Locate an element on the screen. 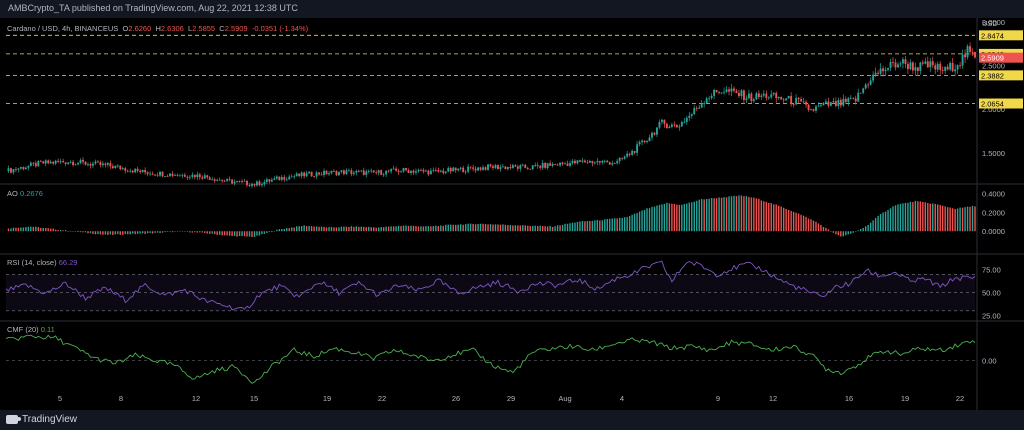 This screenshot has height=430, width=1024. price-tick-label: 2.5000 is located at coordinates (993, 66).